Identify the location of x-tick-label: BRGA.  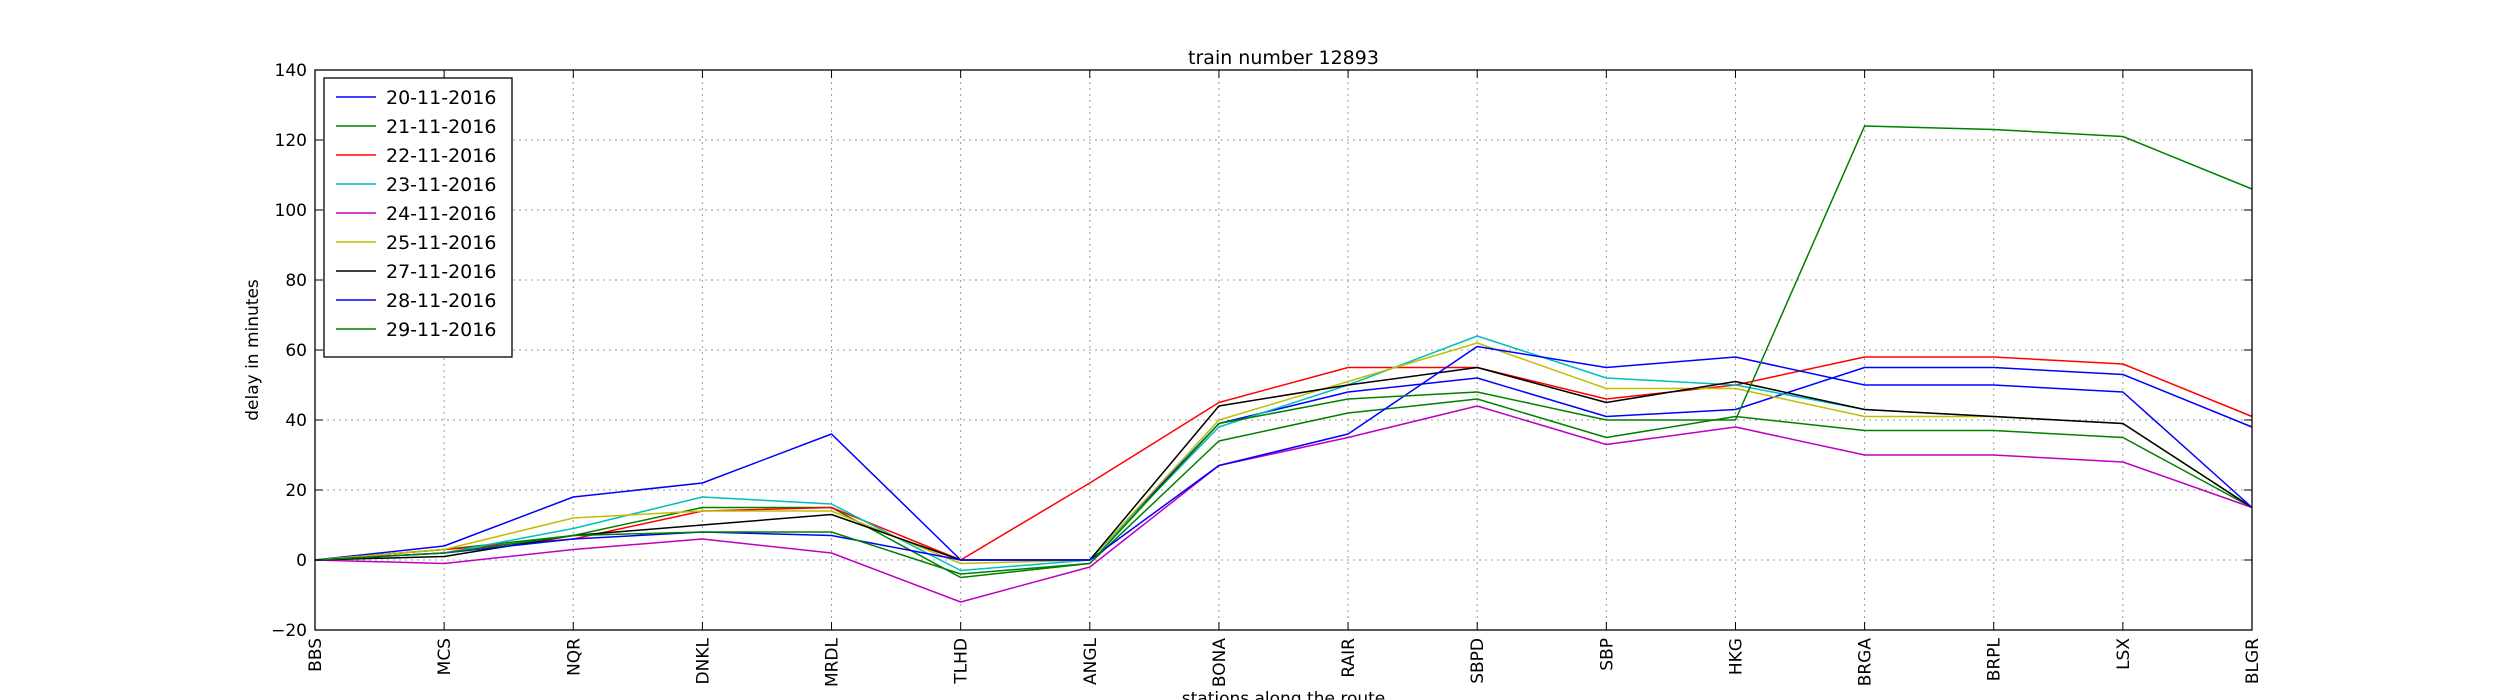
(1866, 662).